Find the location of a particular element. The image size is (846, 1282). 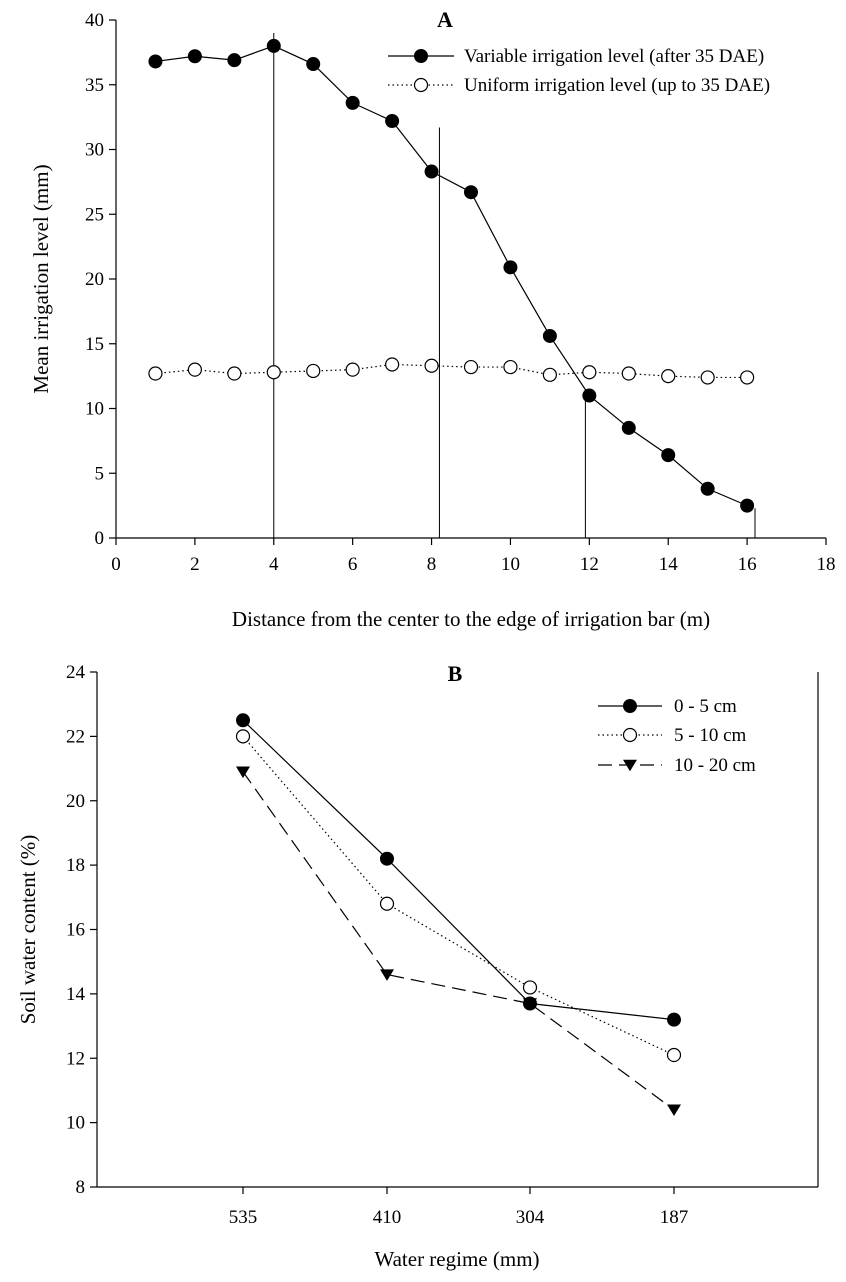

panel-a-x-tick-label: 0 is located at coordinates (116, 564).